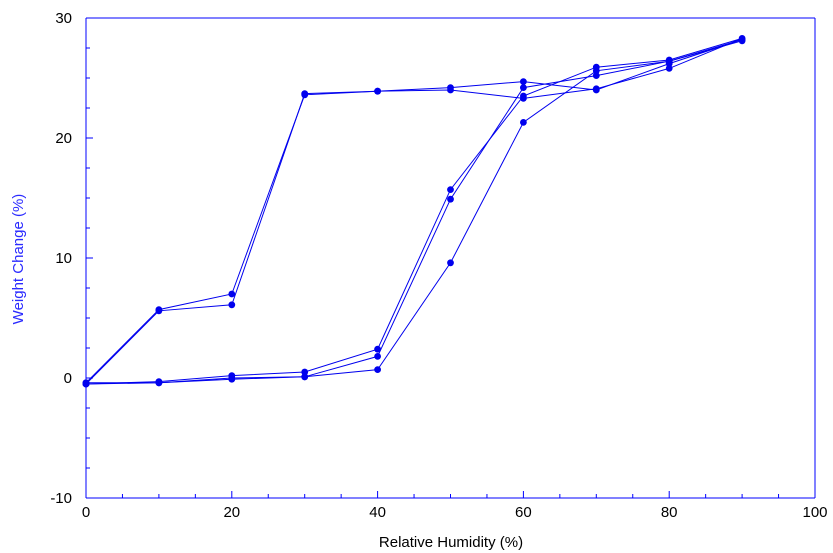 The height and width of the screenshot is (553, 833). I want to click on x-tick-label: 20, so click(231, 512).